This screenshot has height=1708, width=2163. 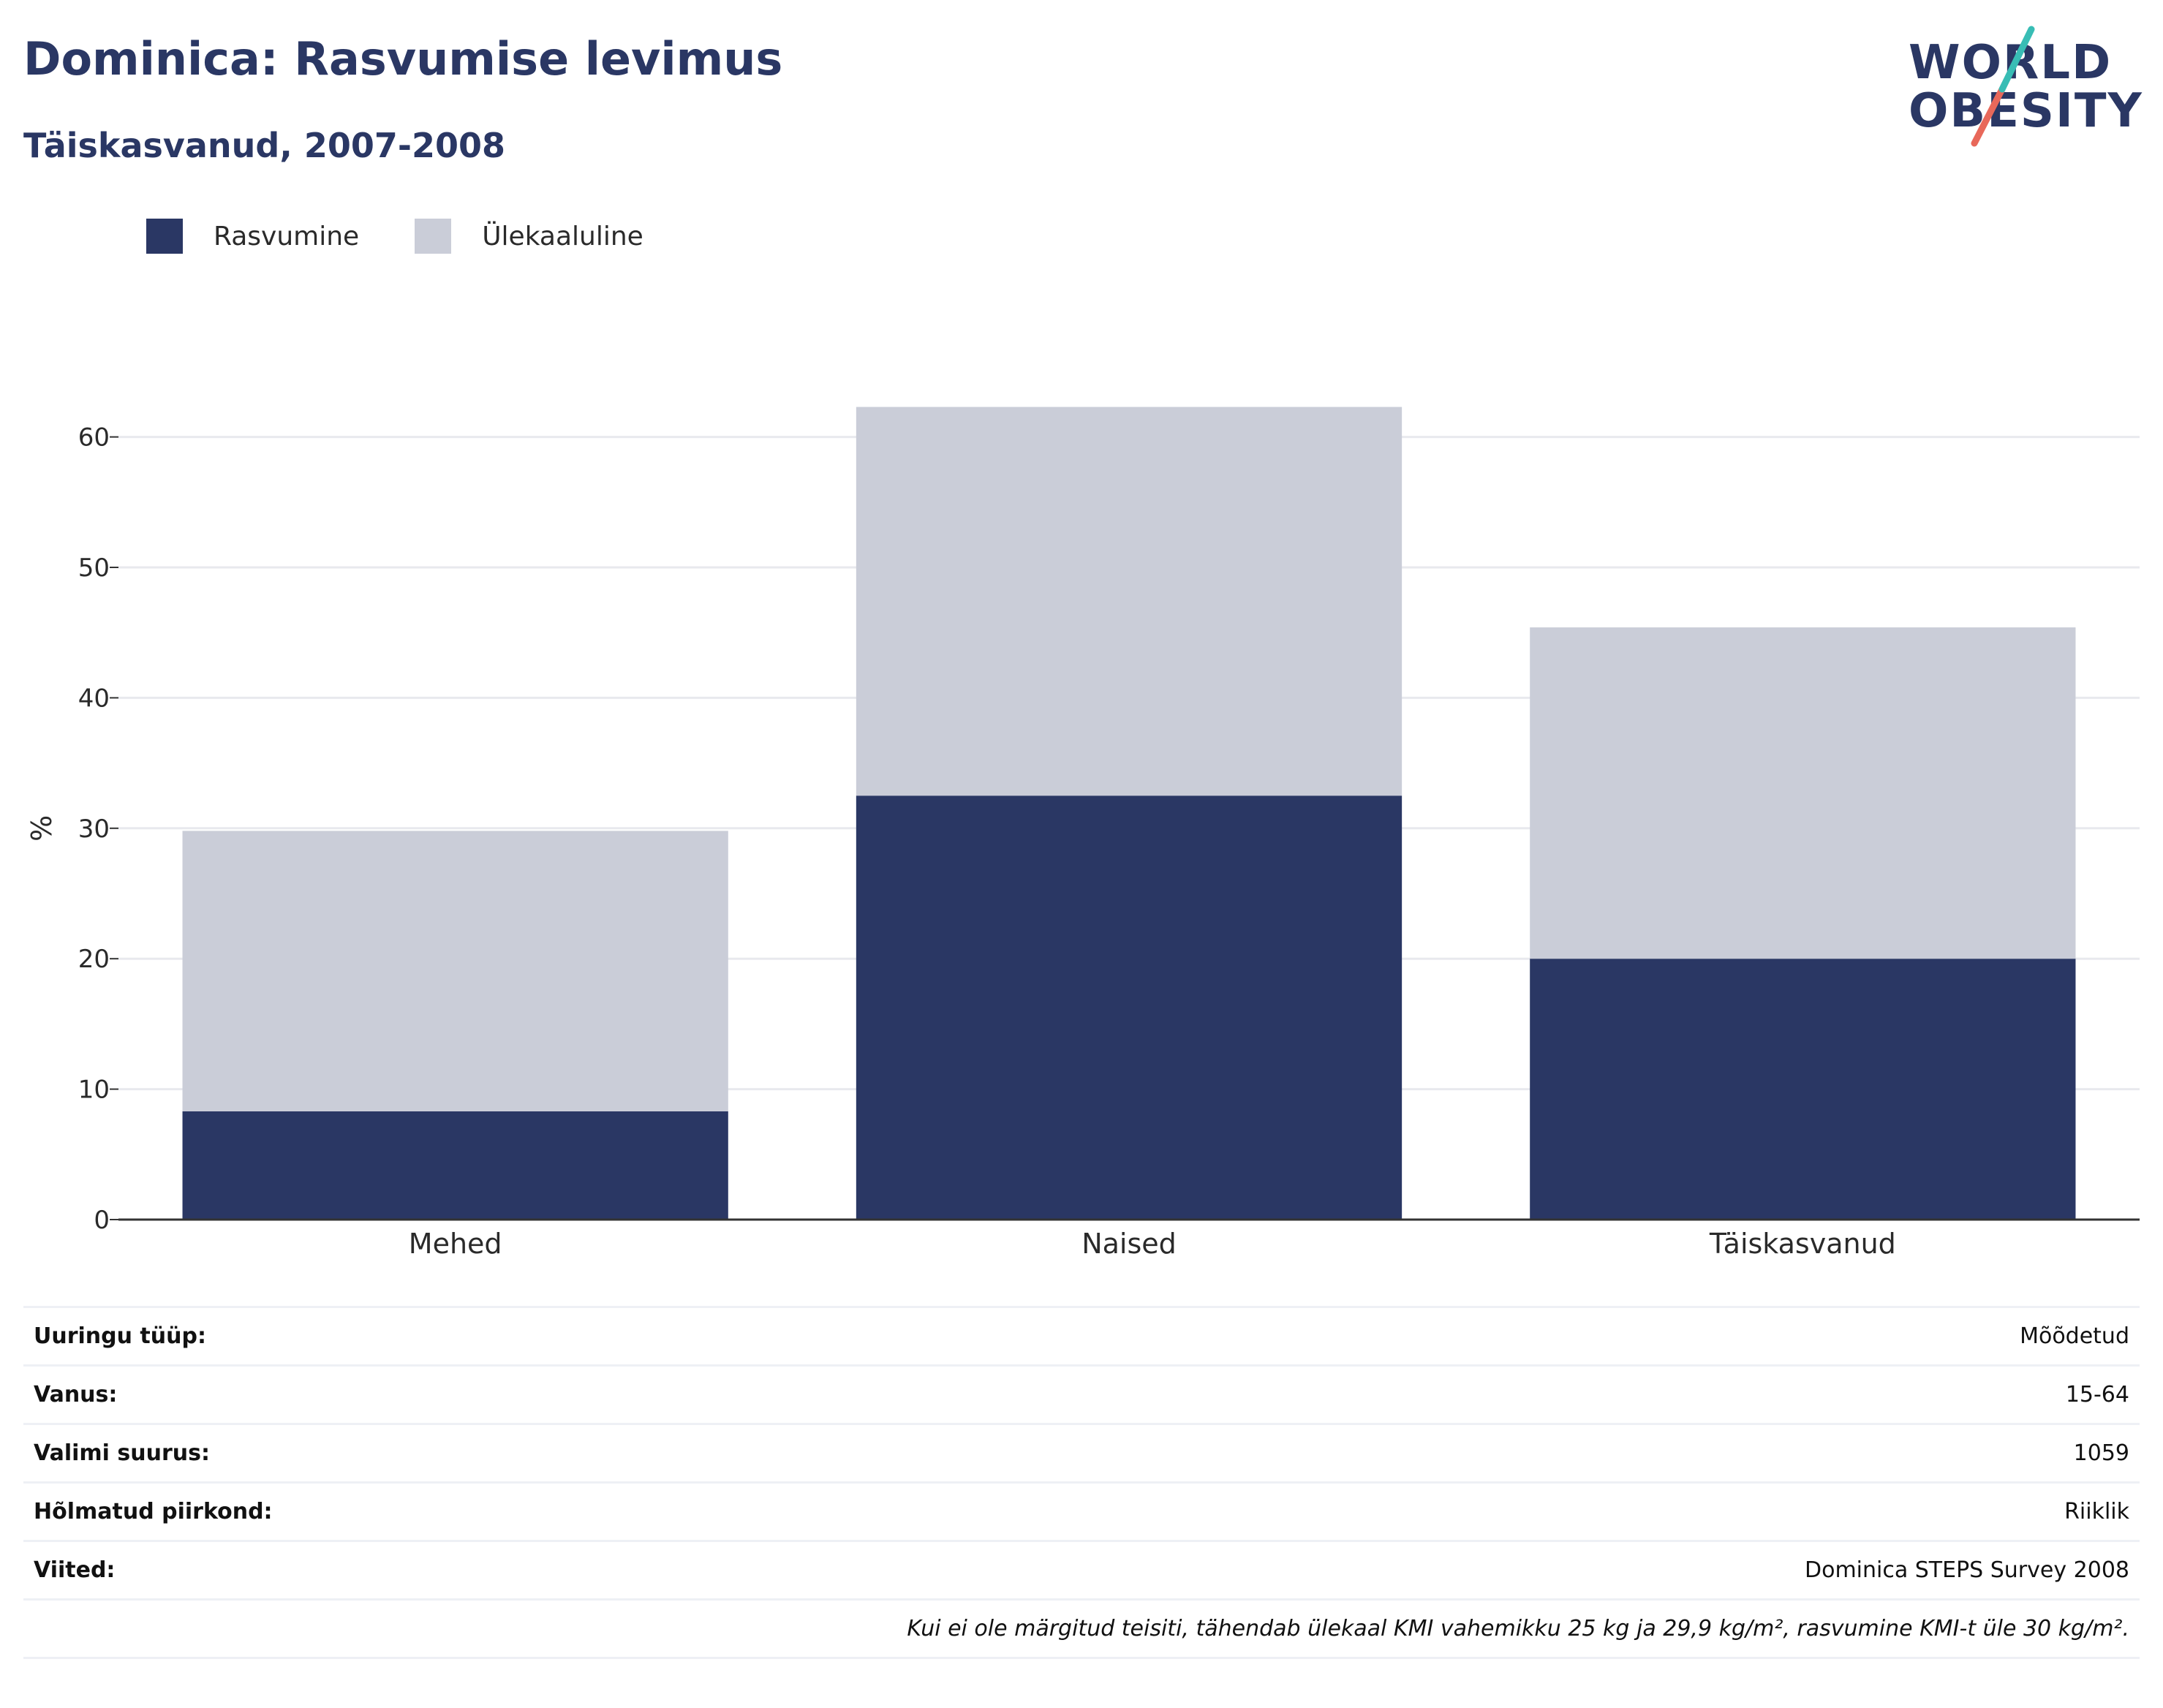 What do you see at coordinates (456, 1244) in the screenshot?
I see `x-tick-label: Mehed` at bounding box center [456, 1244].